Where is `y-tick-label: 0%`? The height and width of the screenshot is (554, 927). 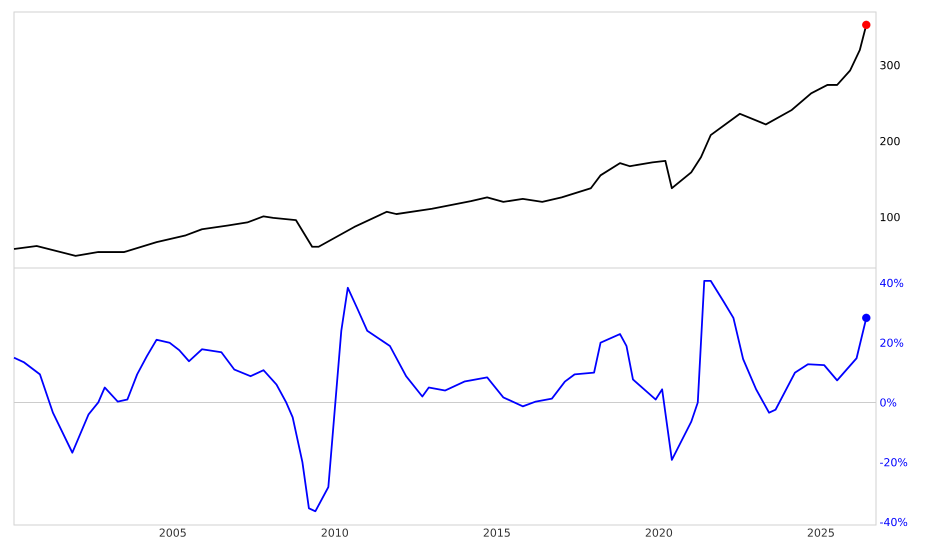
y-tick-label: 0% is located at coordinates (888, 402).